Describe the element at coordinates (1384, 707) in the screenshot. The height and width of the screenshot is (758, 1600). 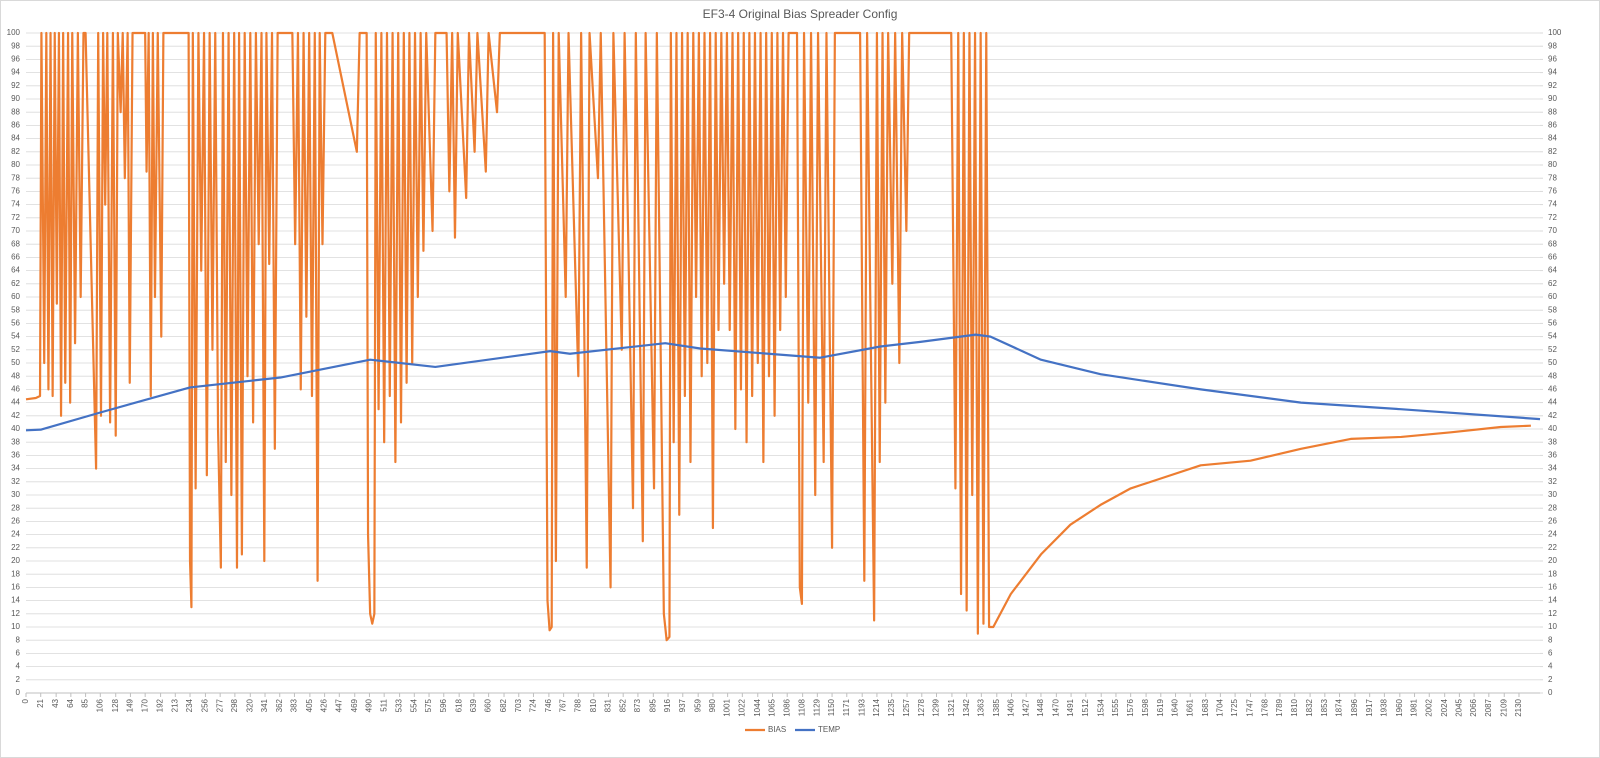
I see `x-tick-label: 1938` at that location.